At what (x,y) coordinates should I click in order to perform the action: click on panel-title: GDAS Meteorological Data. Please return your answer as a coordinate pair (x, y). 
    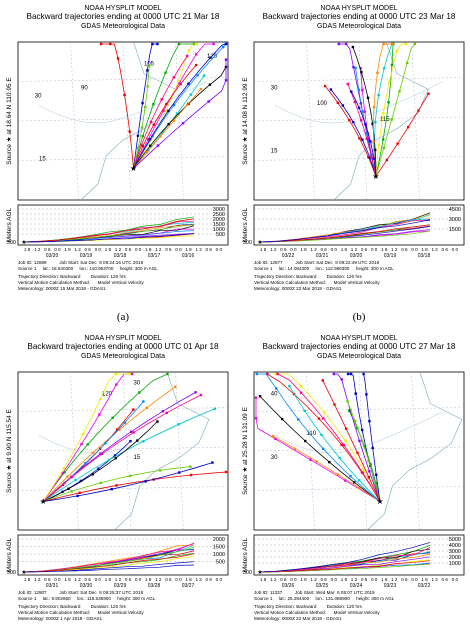
    Looking at the image, I should click on (359, 26).